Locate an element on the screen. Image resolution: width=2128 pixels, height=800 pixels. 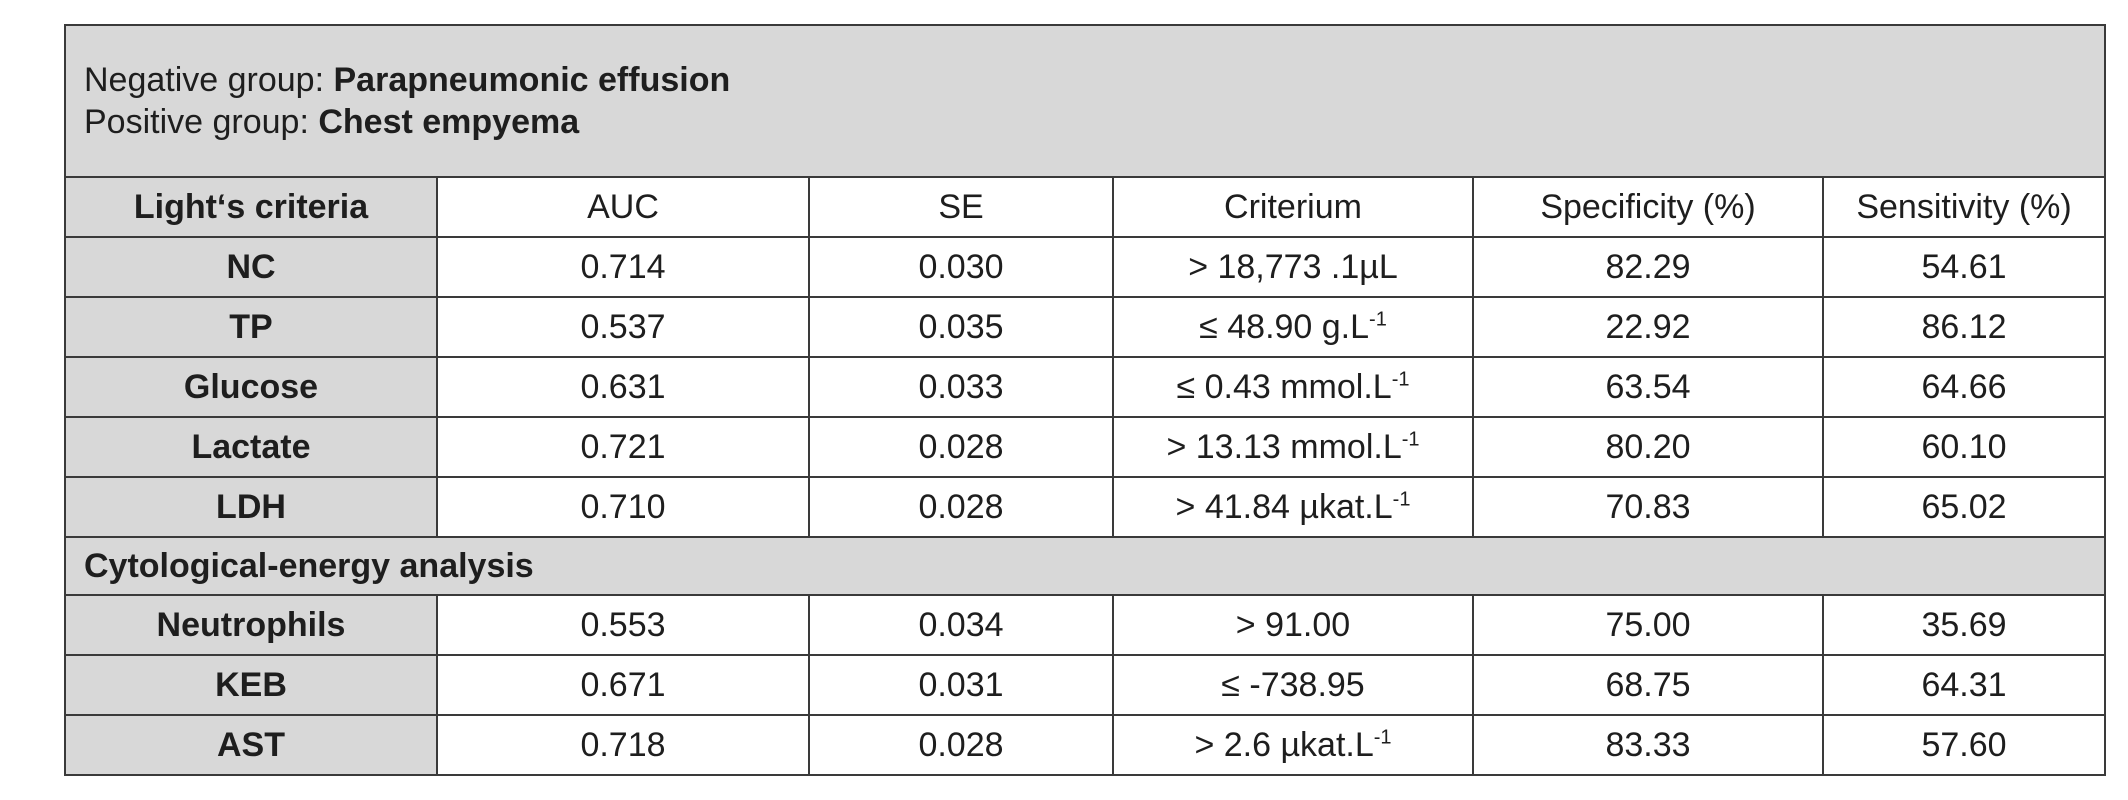
sensitivity-cell: 64.66 is located at coordinates (1964, 387).